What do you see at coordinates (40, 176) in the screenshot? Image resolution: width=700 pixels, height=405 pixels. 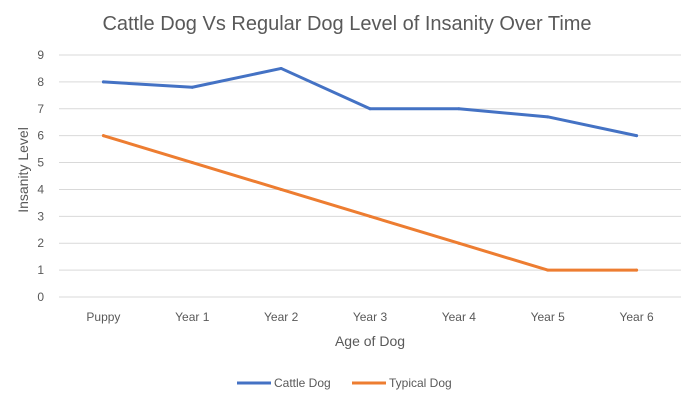 I see `y-axis-ticks: 0 1 2 3 4 5 6 7 8 9` at bounding box center [40, 176].